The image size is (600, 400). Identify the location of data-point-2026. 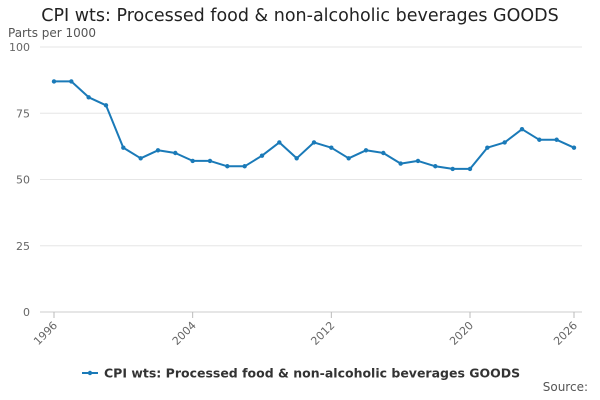
(574, 147).